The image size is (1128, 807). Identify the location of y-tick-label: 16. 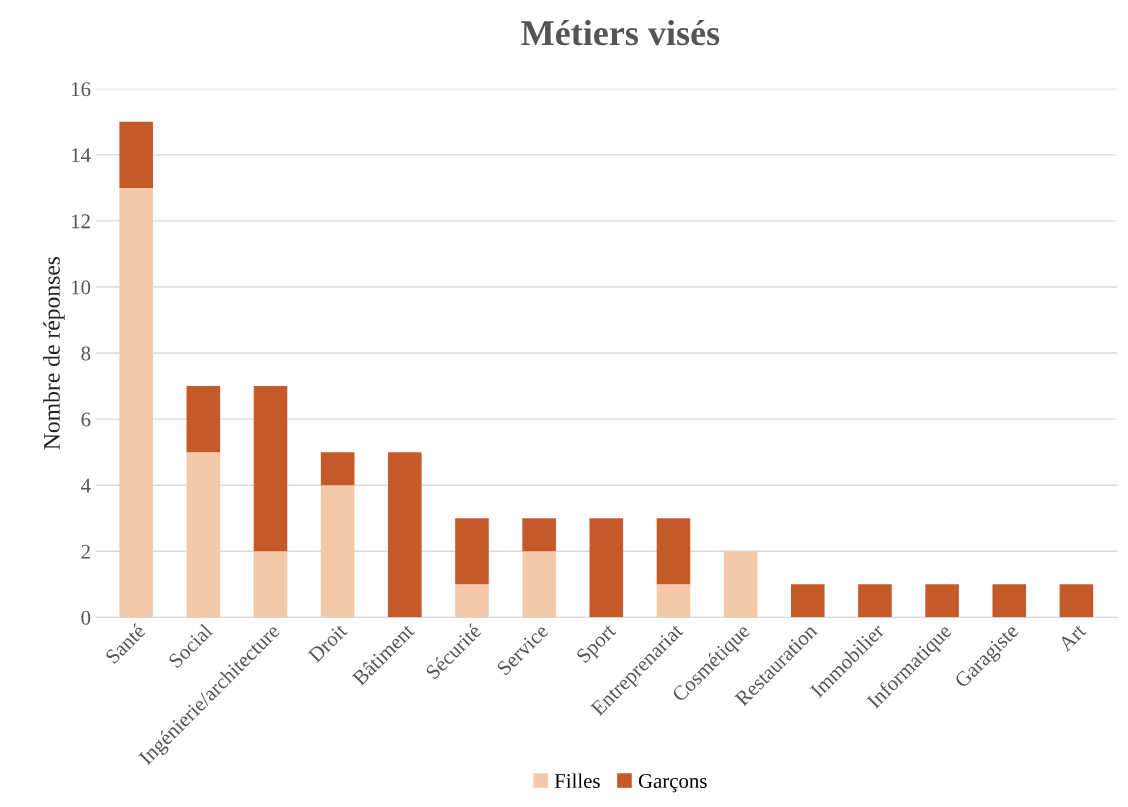
(81, 89).